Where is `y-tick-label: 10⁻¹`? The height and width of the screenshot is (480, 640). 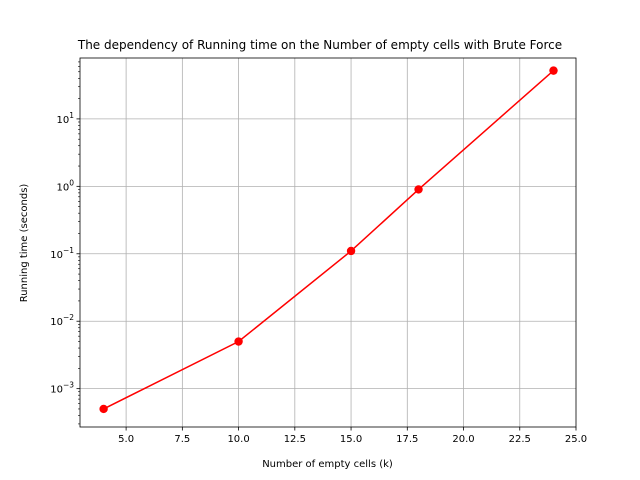 y-tick-label: 10⁻¹ is located at coordinates (62, 253).